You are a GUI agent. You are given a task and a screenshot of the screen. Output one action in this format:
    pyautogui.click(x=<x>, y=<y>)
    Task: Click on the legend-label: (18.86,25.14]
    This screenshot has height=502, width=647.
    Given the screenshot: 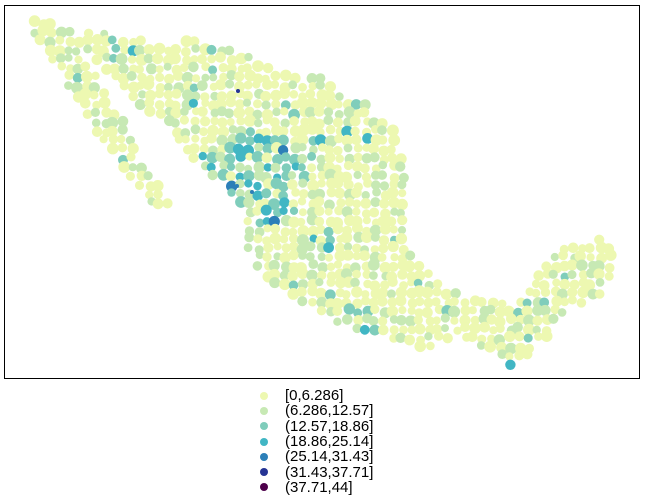 What is the action you would take?
    pyautogui.click(x=329, y=442)
    